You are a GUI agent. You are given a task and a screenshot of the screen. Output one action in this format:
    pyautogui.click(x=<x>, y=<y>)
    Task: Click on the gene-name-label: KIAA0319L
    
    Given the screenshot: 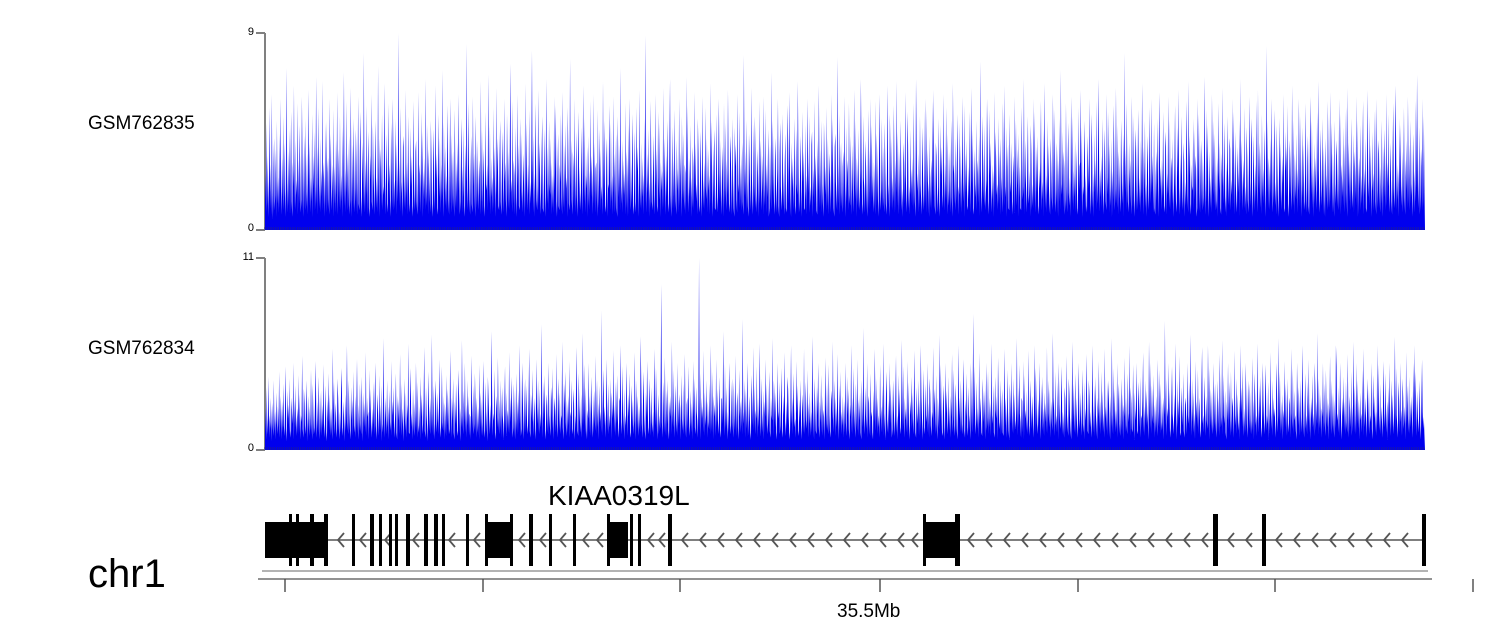 What is the action you would take?
    pyautogui.click(x=619, y=495)
    